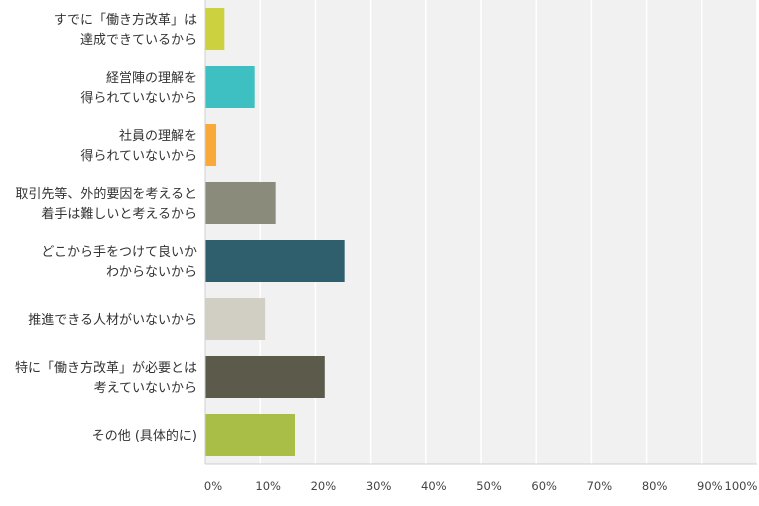 This screenshot has width=759, height=506. I want to click on x-tick-label: 40%, so click(434, 486).